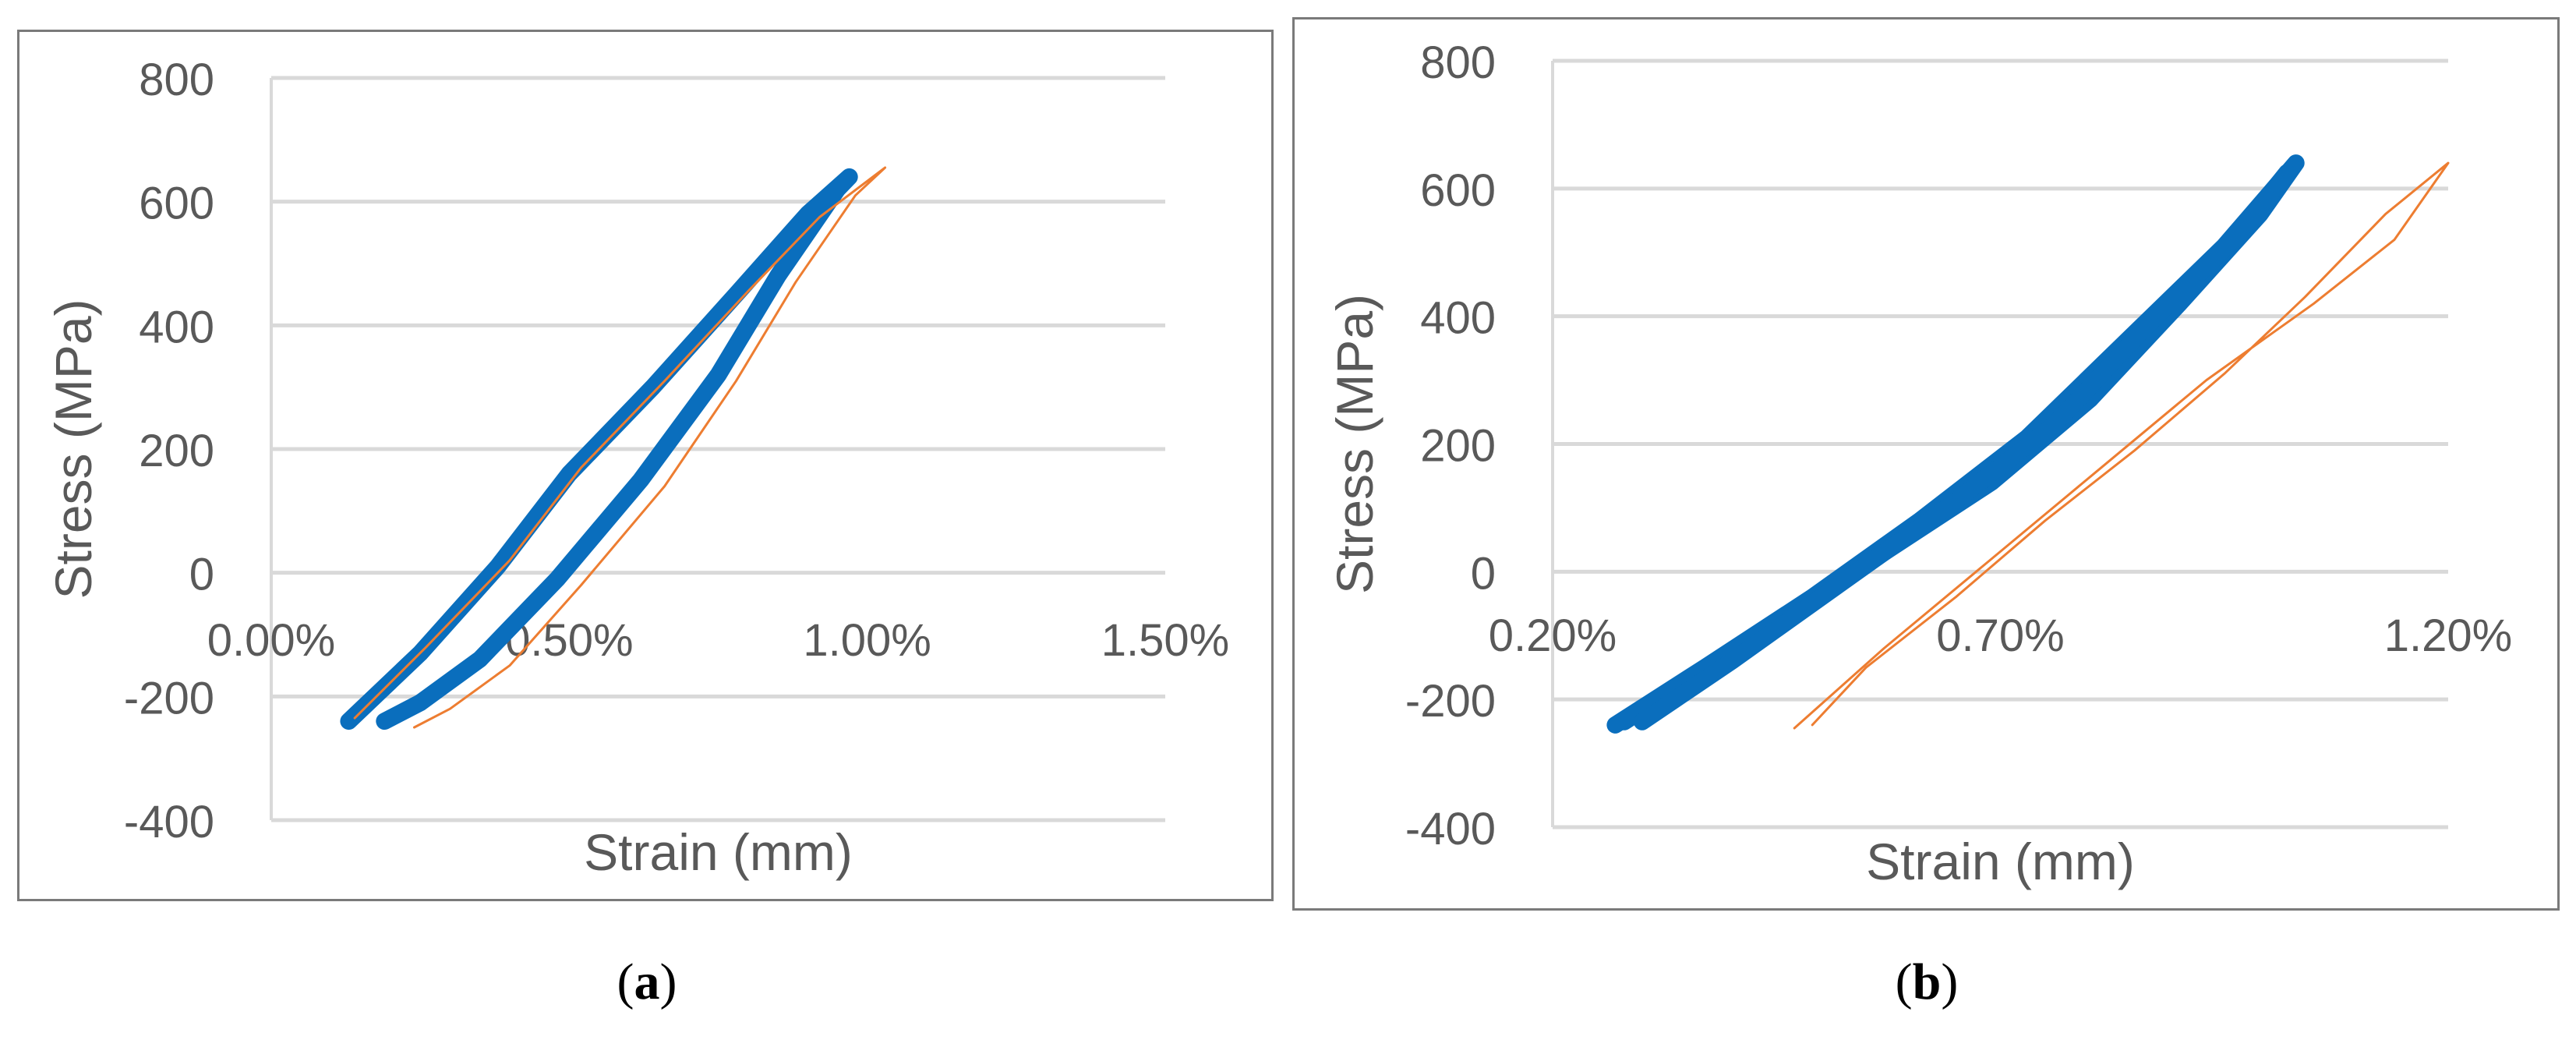 Image resolution: width=2576 pixels, height=1040 pixels. What do you see at coordinates (176, 327) in the screenshot?
I see `y-tick-label-a-4: 400` at bounding box center [176, 327].